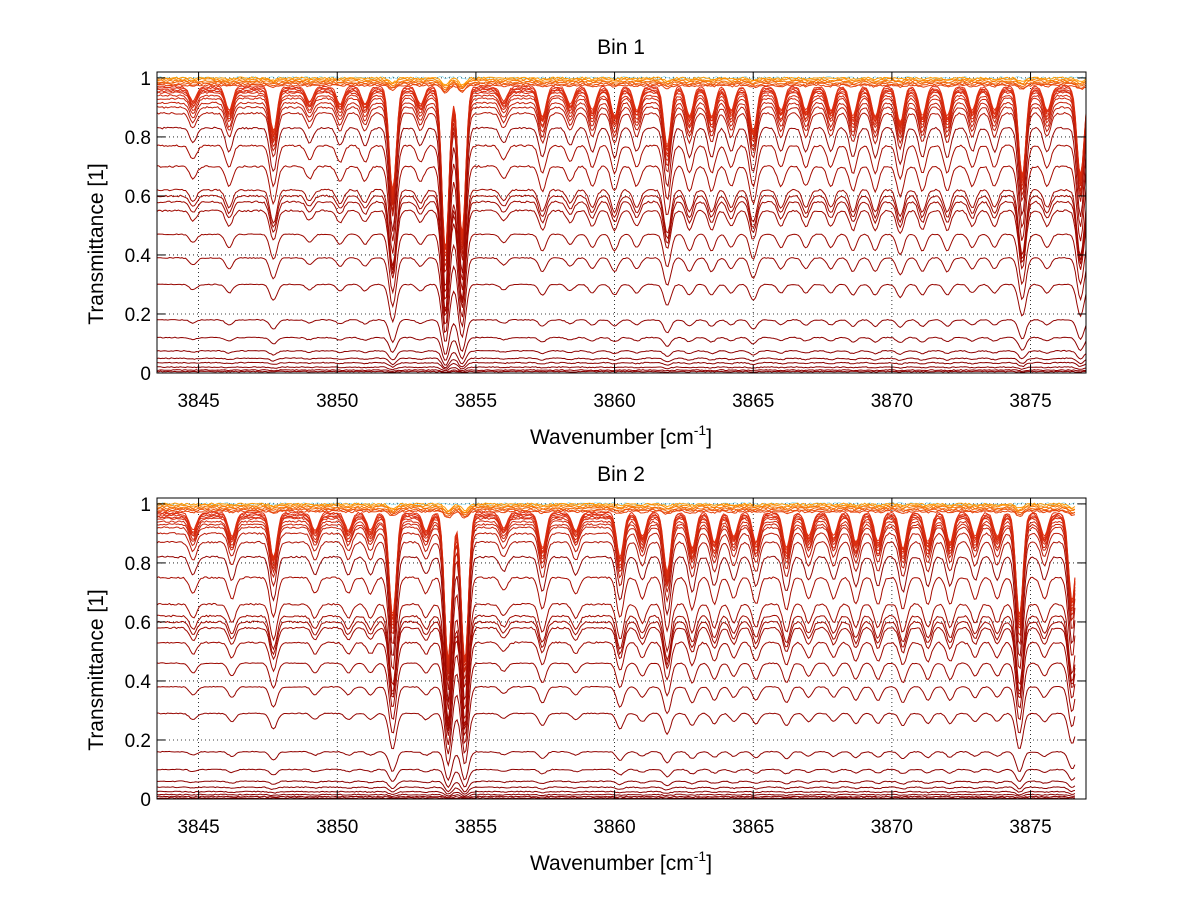 Image resolution: width=1200 pixels, height=901 pixels. I want to click on y-axis-label: Transmittance [1], so click(96, 669).